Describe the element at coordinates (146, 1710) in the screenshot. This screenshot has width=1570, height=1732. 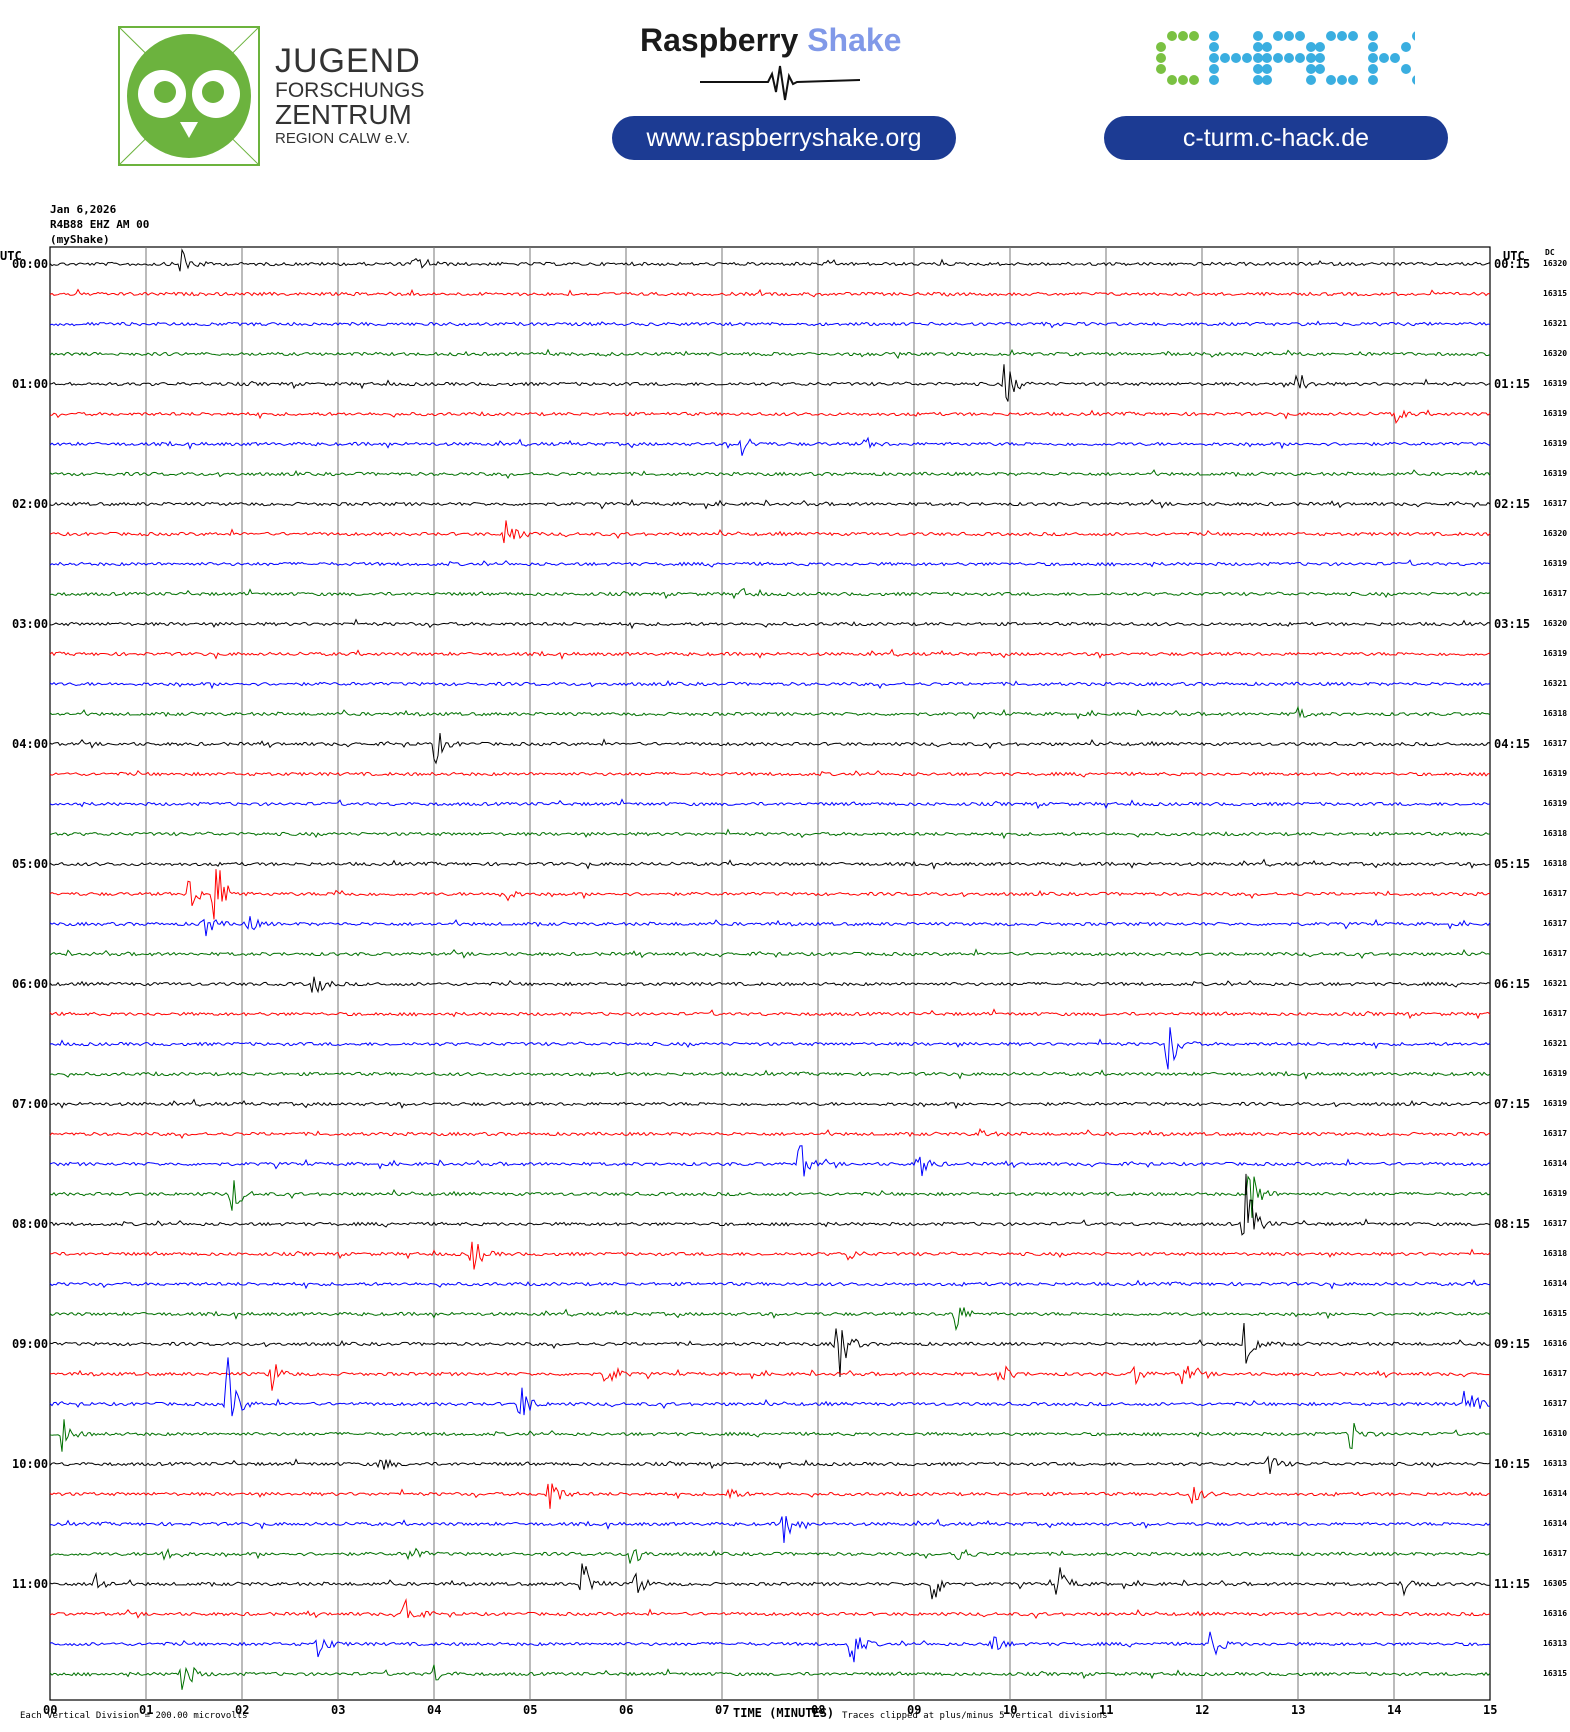
I see `x-tick-label: 01` at that location.